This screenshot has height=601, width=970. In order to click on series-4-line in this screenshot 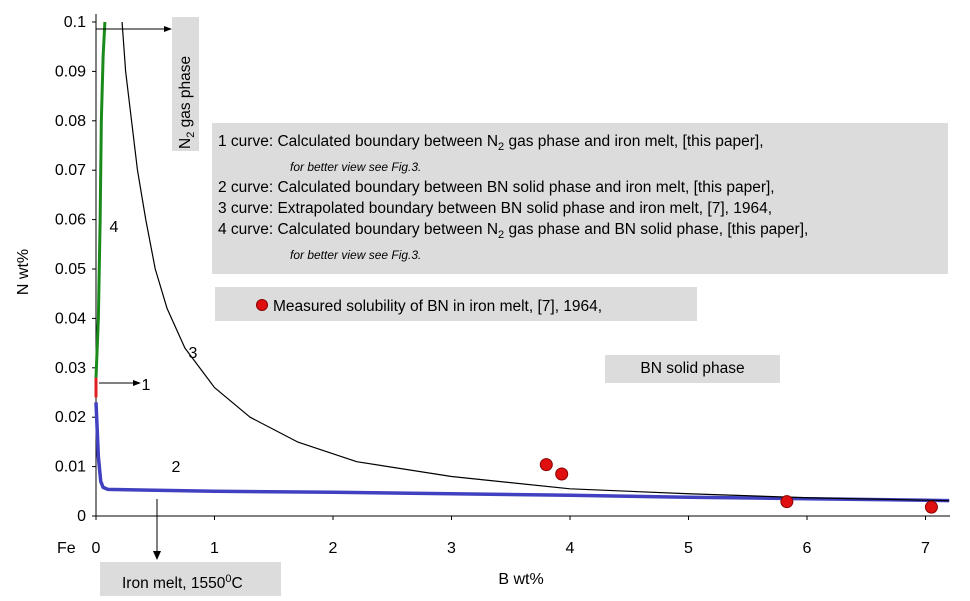, I will do `click(100, 199)`.